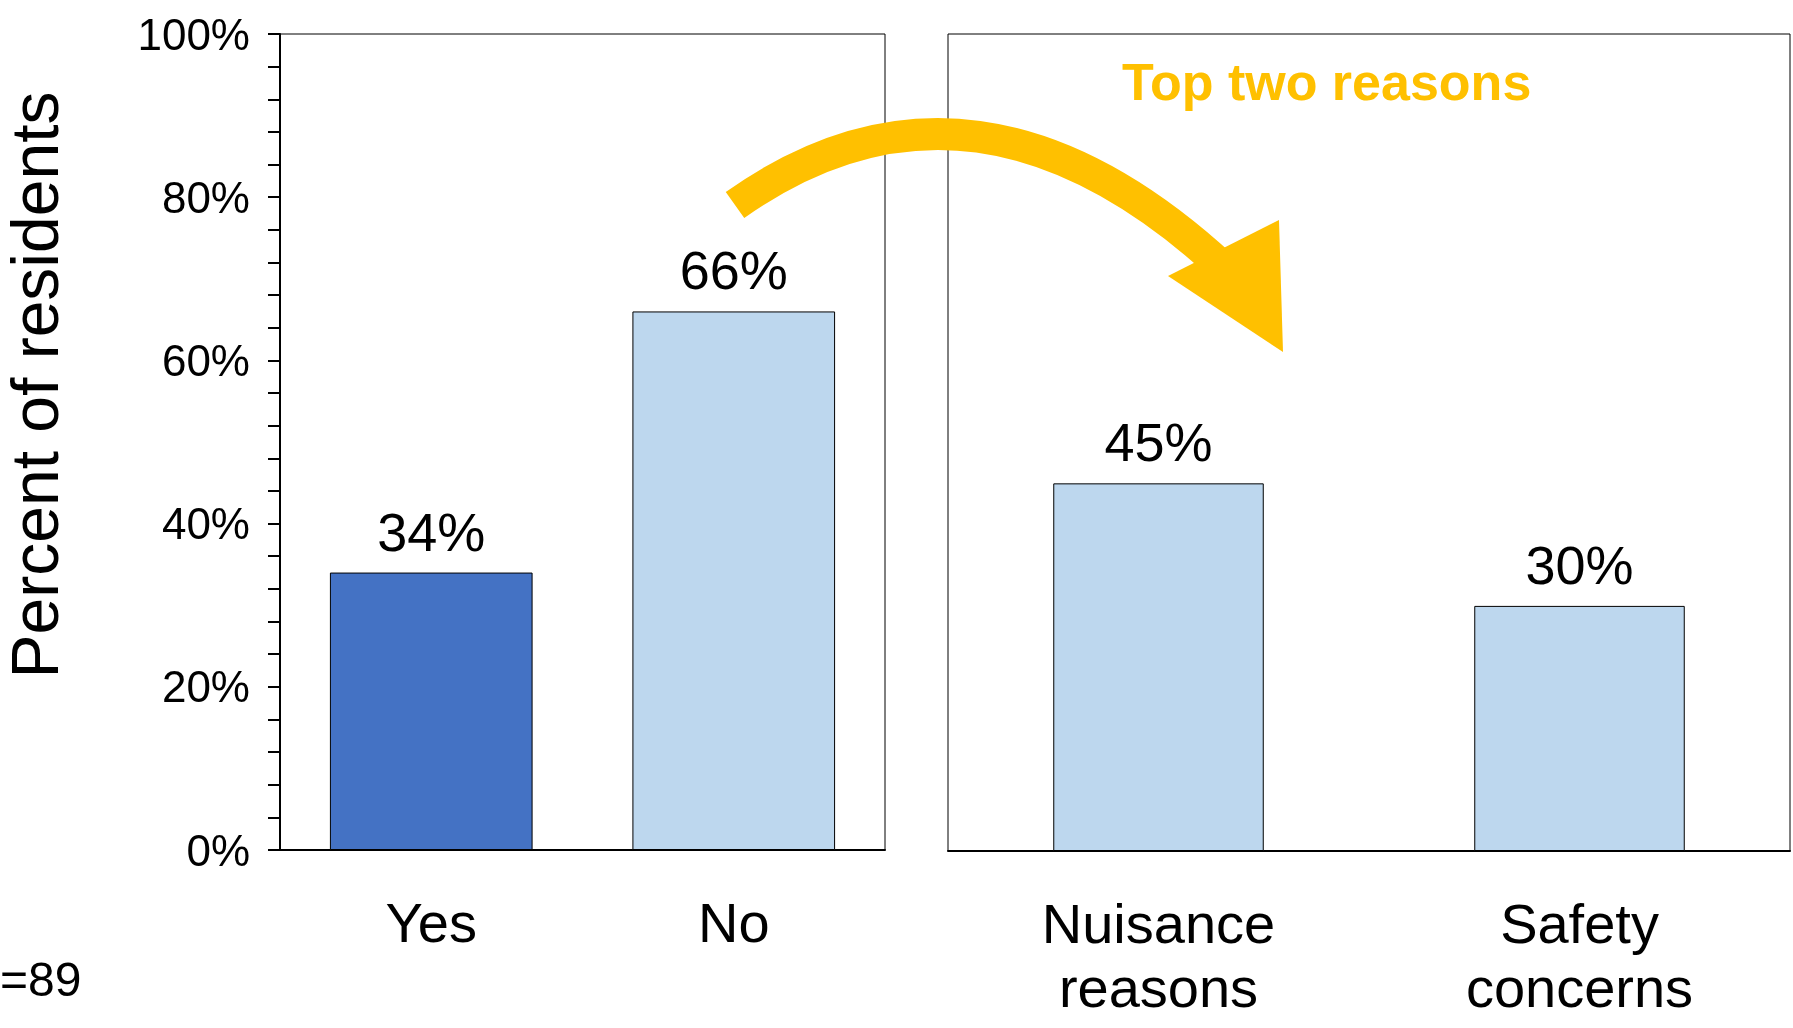 The width and height of the screenshot is (1793, 1028). Describe the element at coordinates (1579, 564) in the screenshot. I see `data-label: 30%` at that location.